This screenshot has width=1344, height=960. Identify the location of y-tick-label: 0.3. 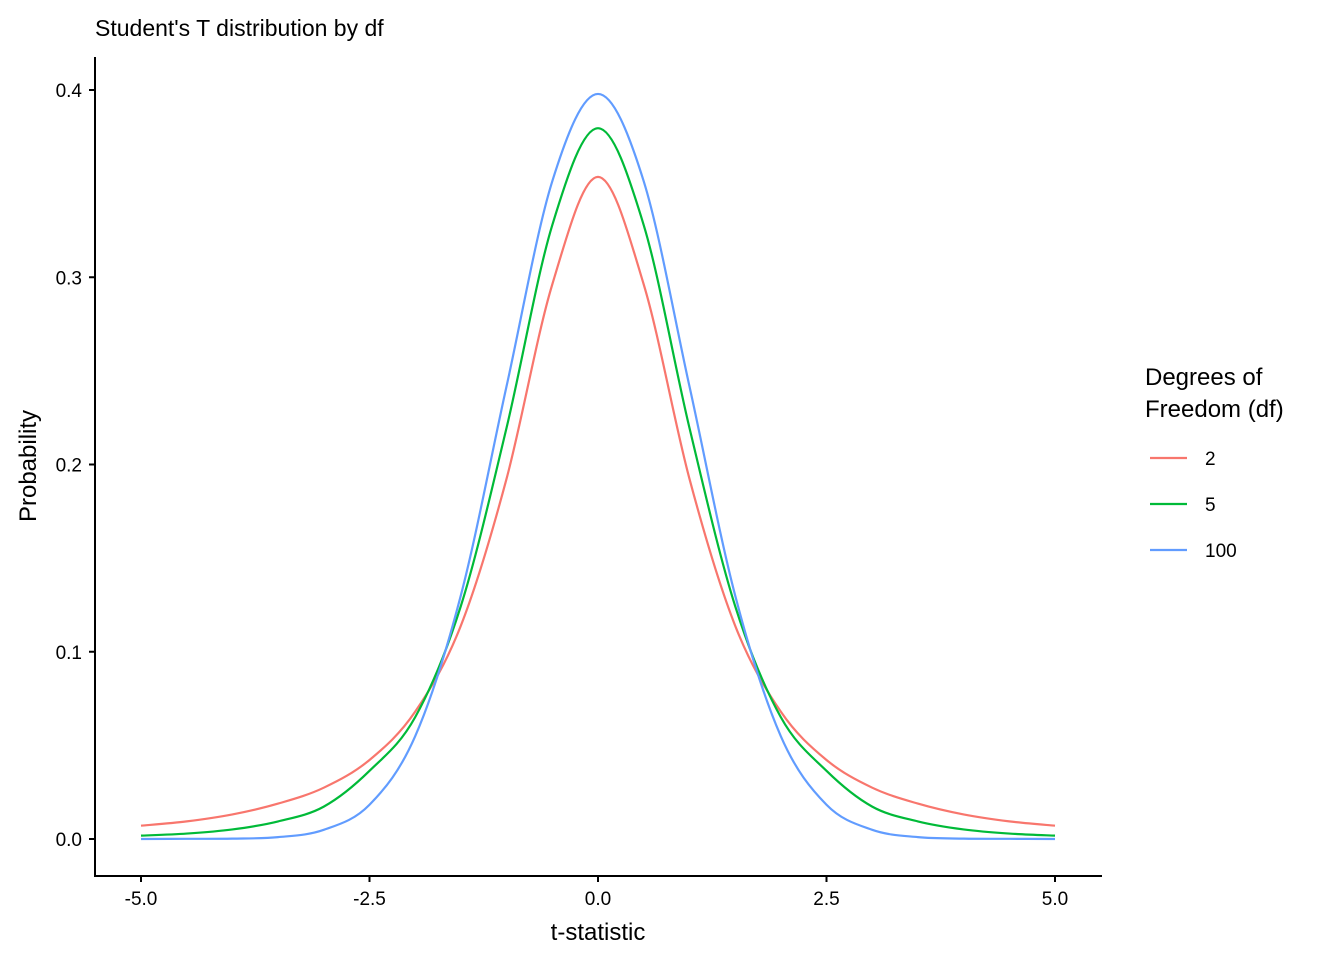
(69, 278).